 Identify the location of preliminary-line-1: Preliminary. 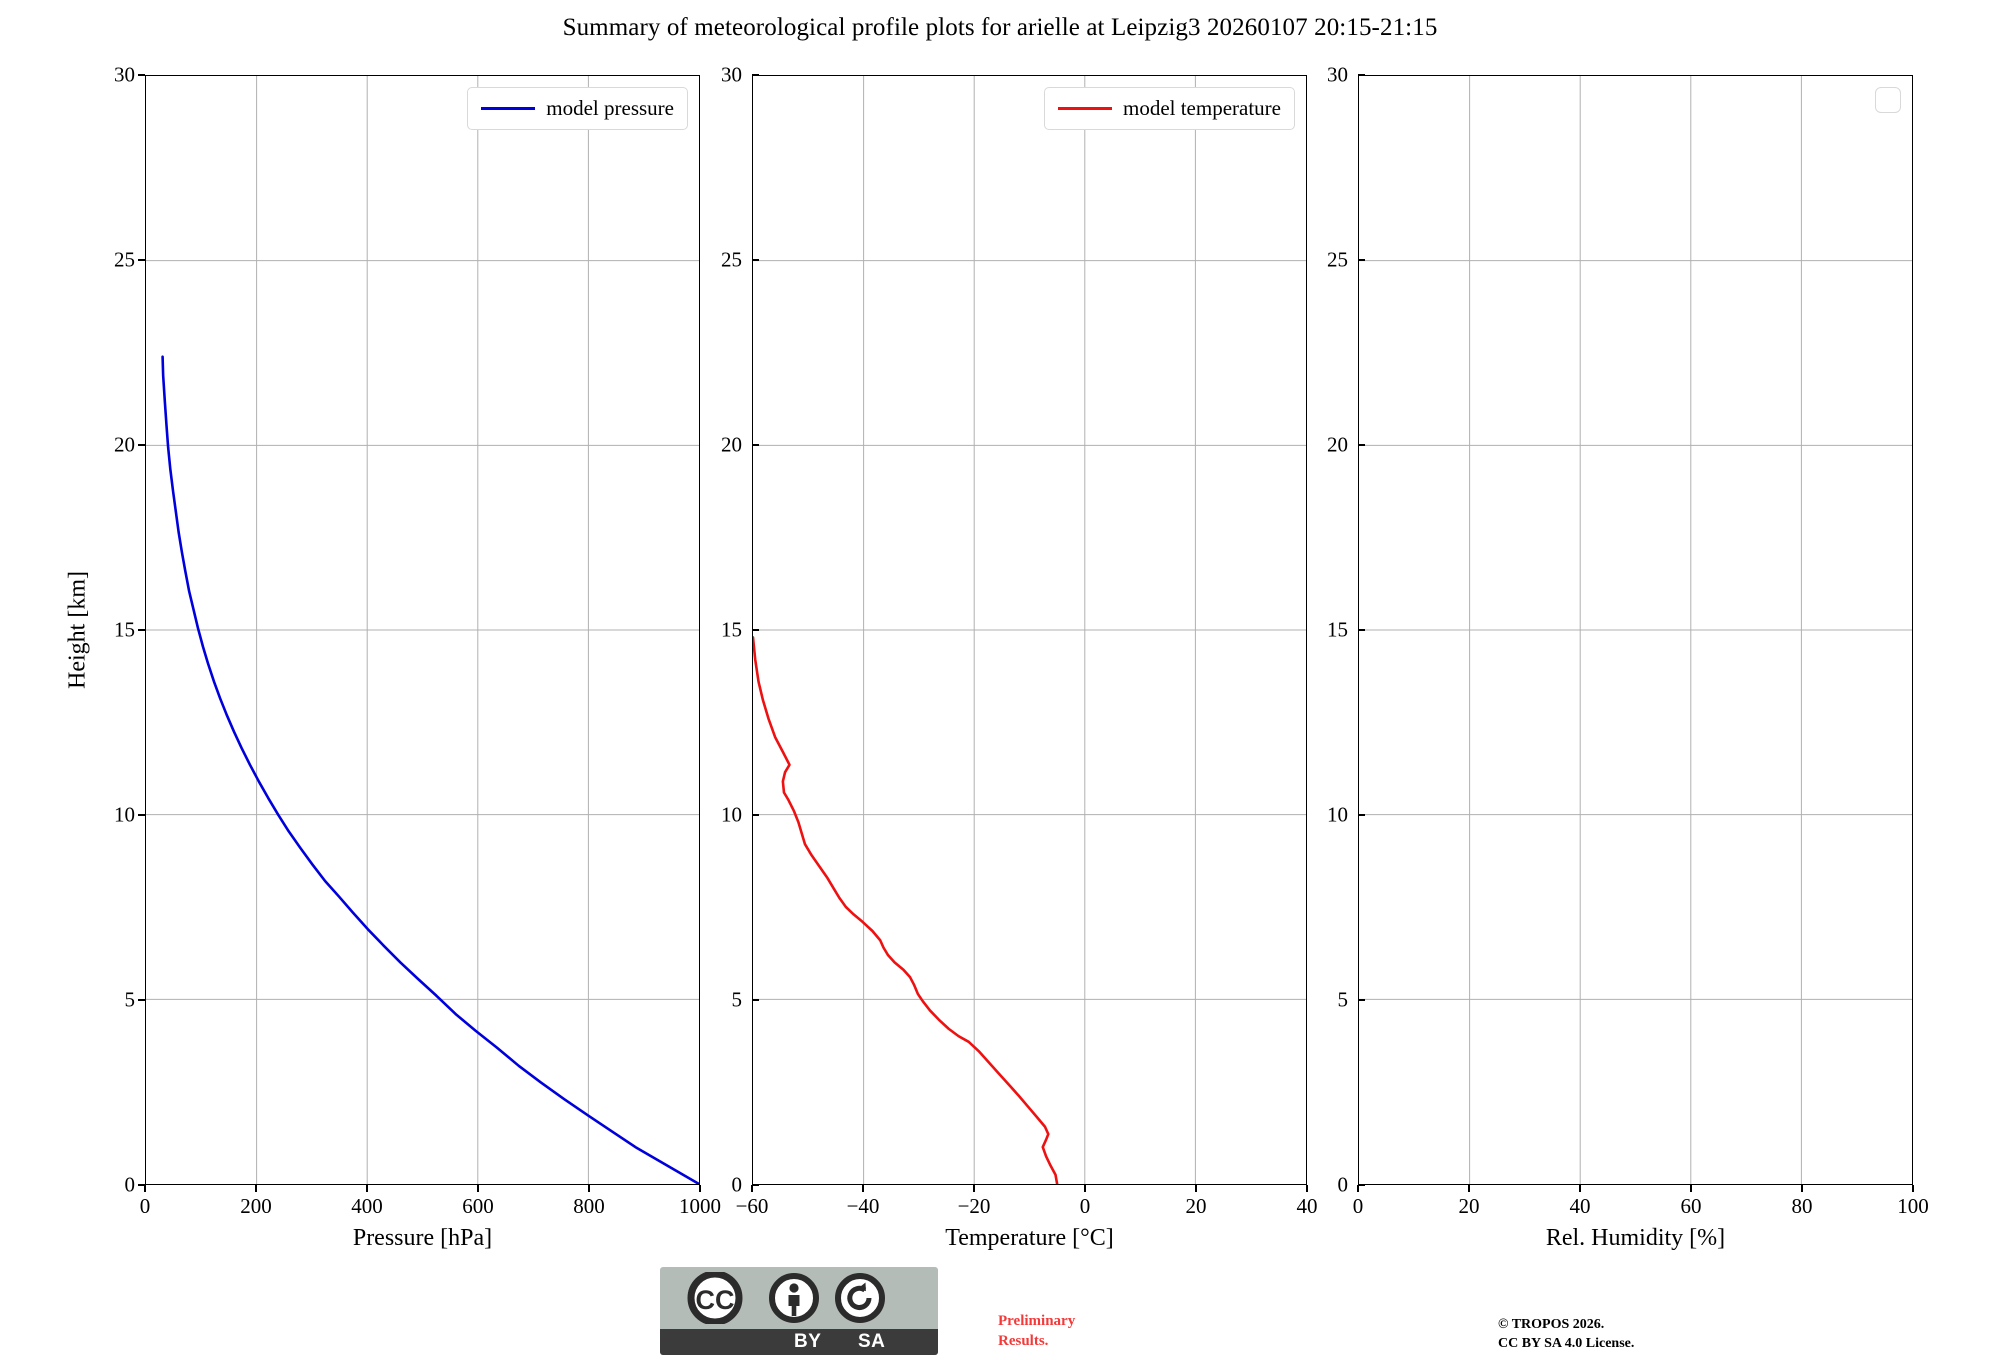
(1037, 1321).